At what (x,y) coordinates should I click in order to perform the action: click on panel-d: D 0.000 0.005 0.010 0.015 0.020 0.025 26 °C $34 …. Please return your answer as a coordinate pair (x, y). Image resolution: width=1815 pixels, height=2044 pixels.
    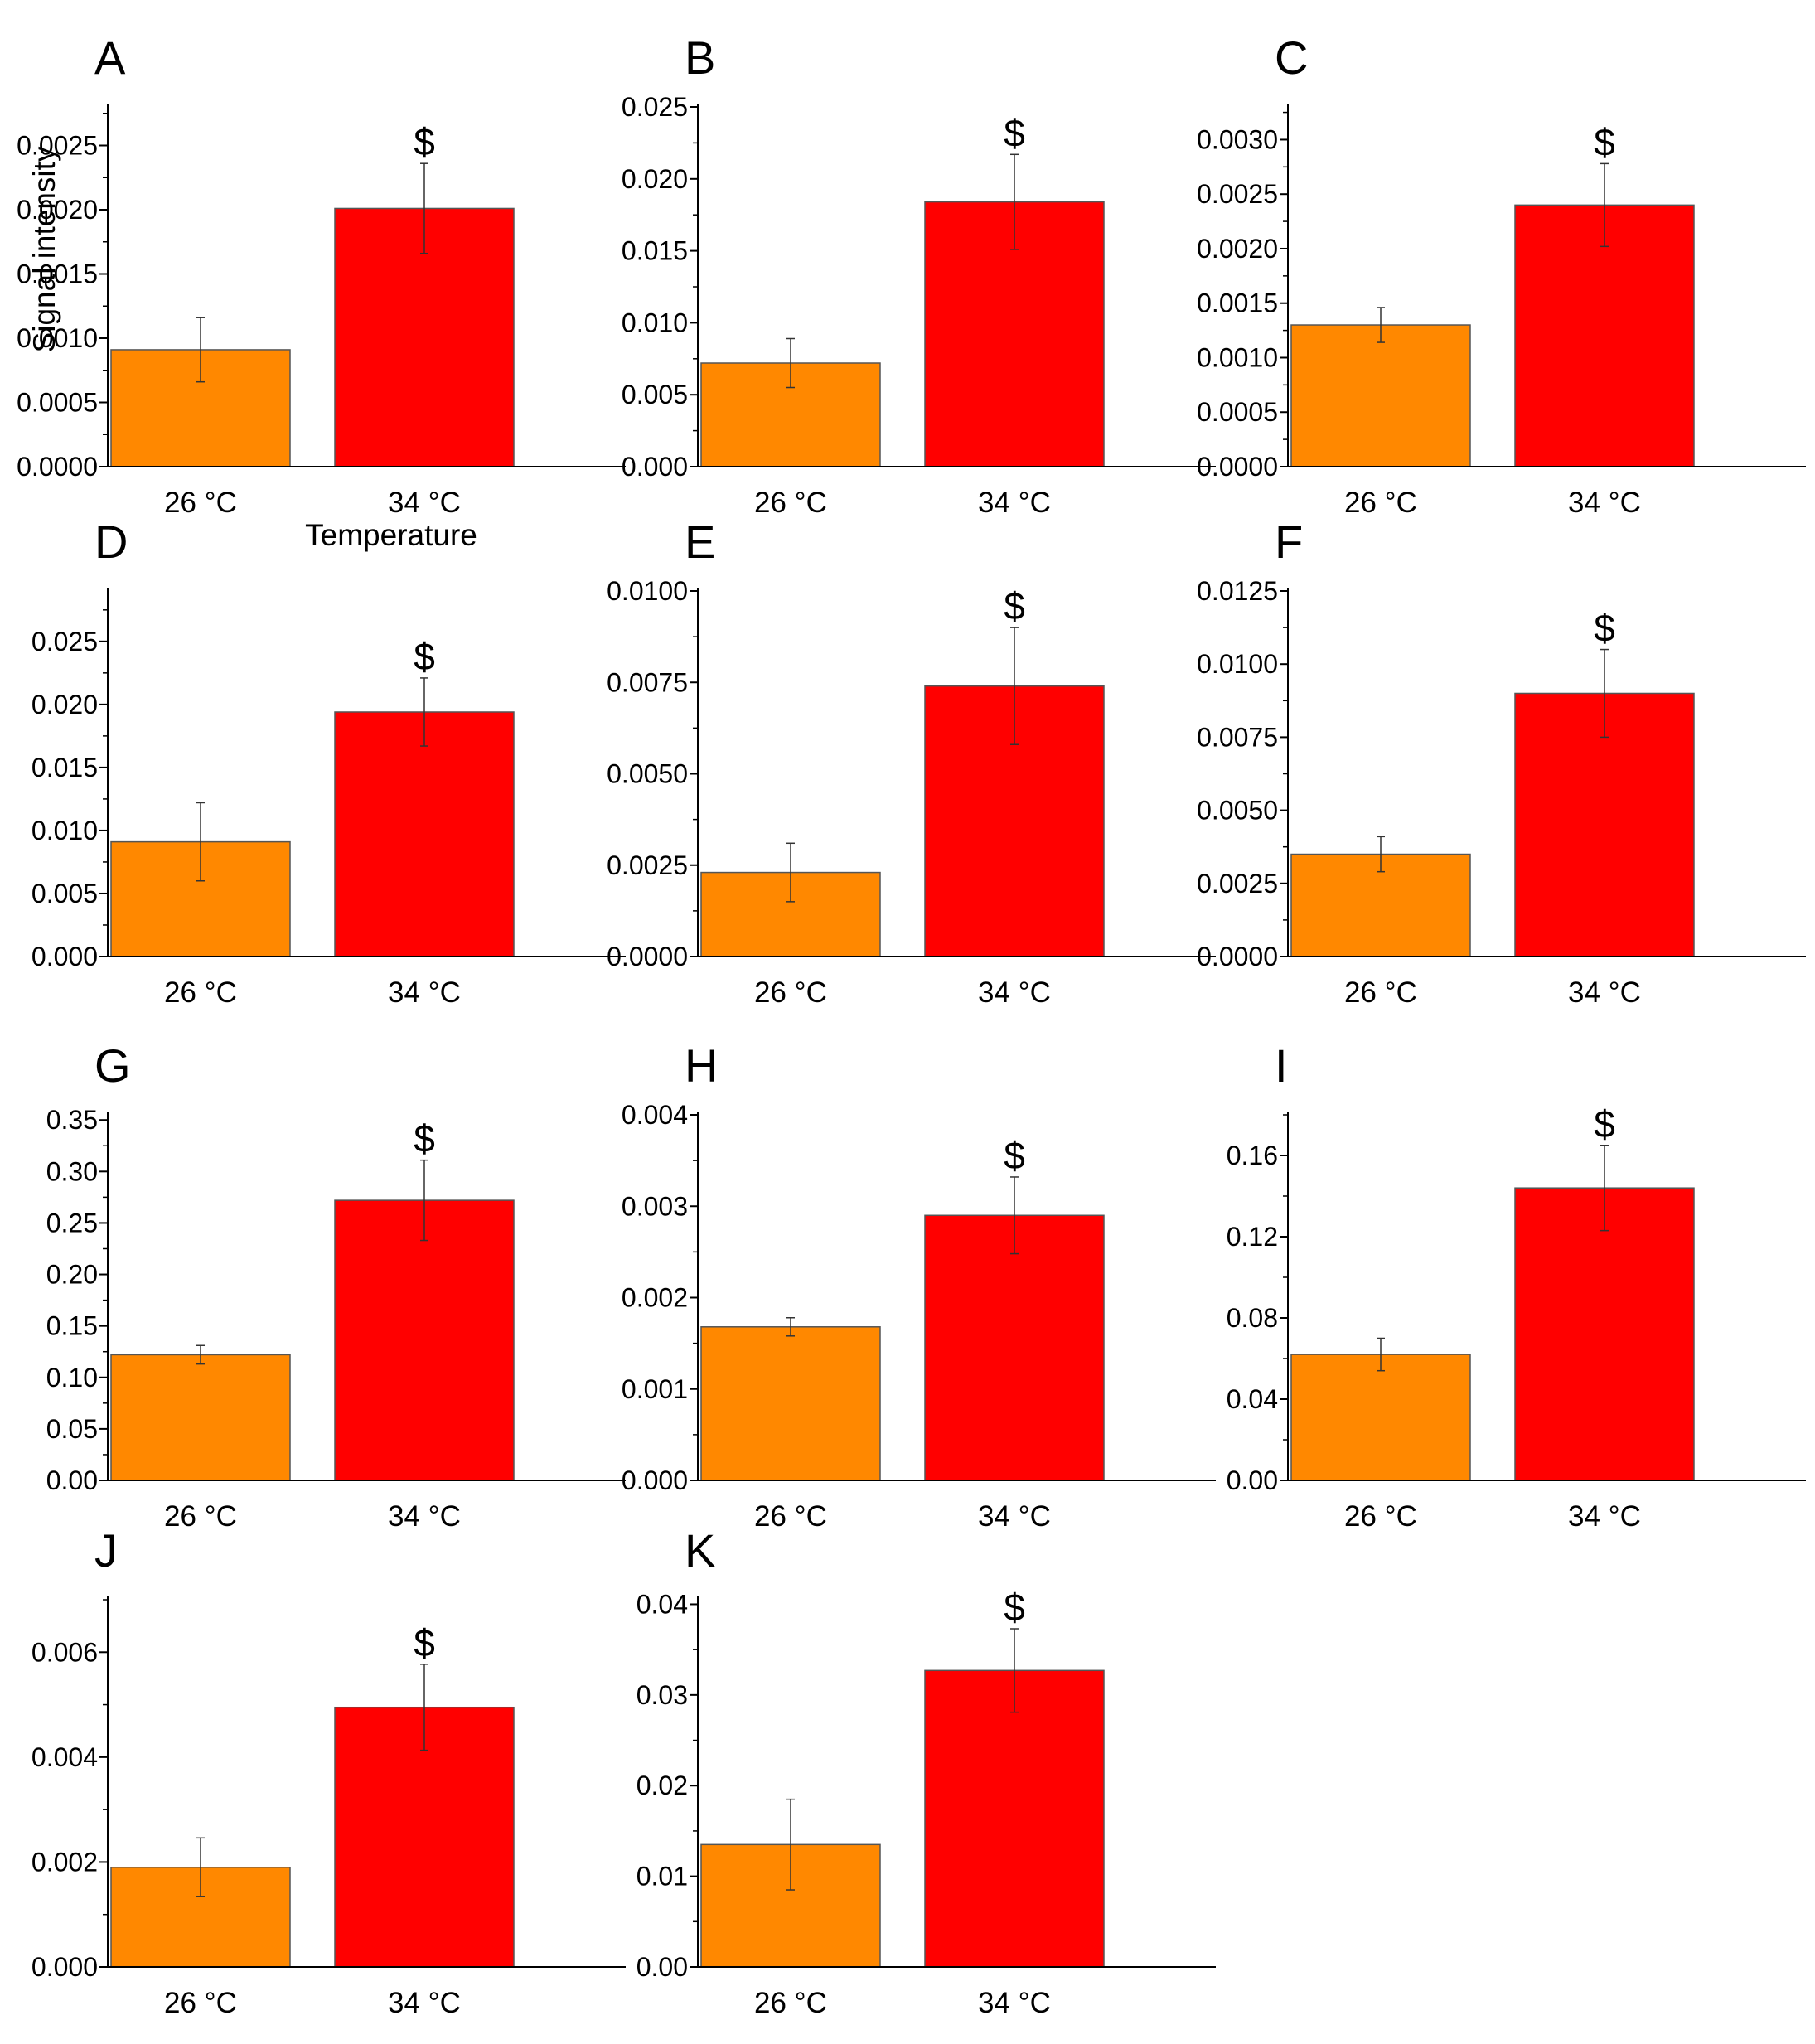
    Looking at the image, I should click on (328, 762).